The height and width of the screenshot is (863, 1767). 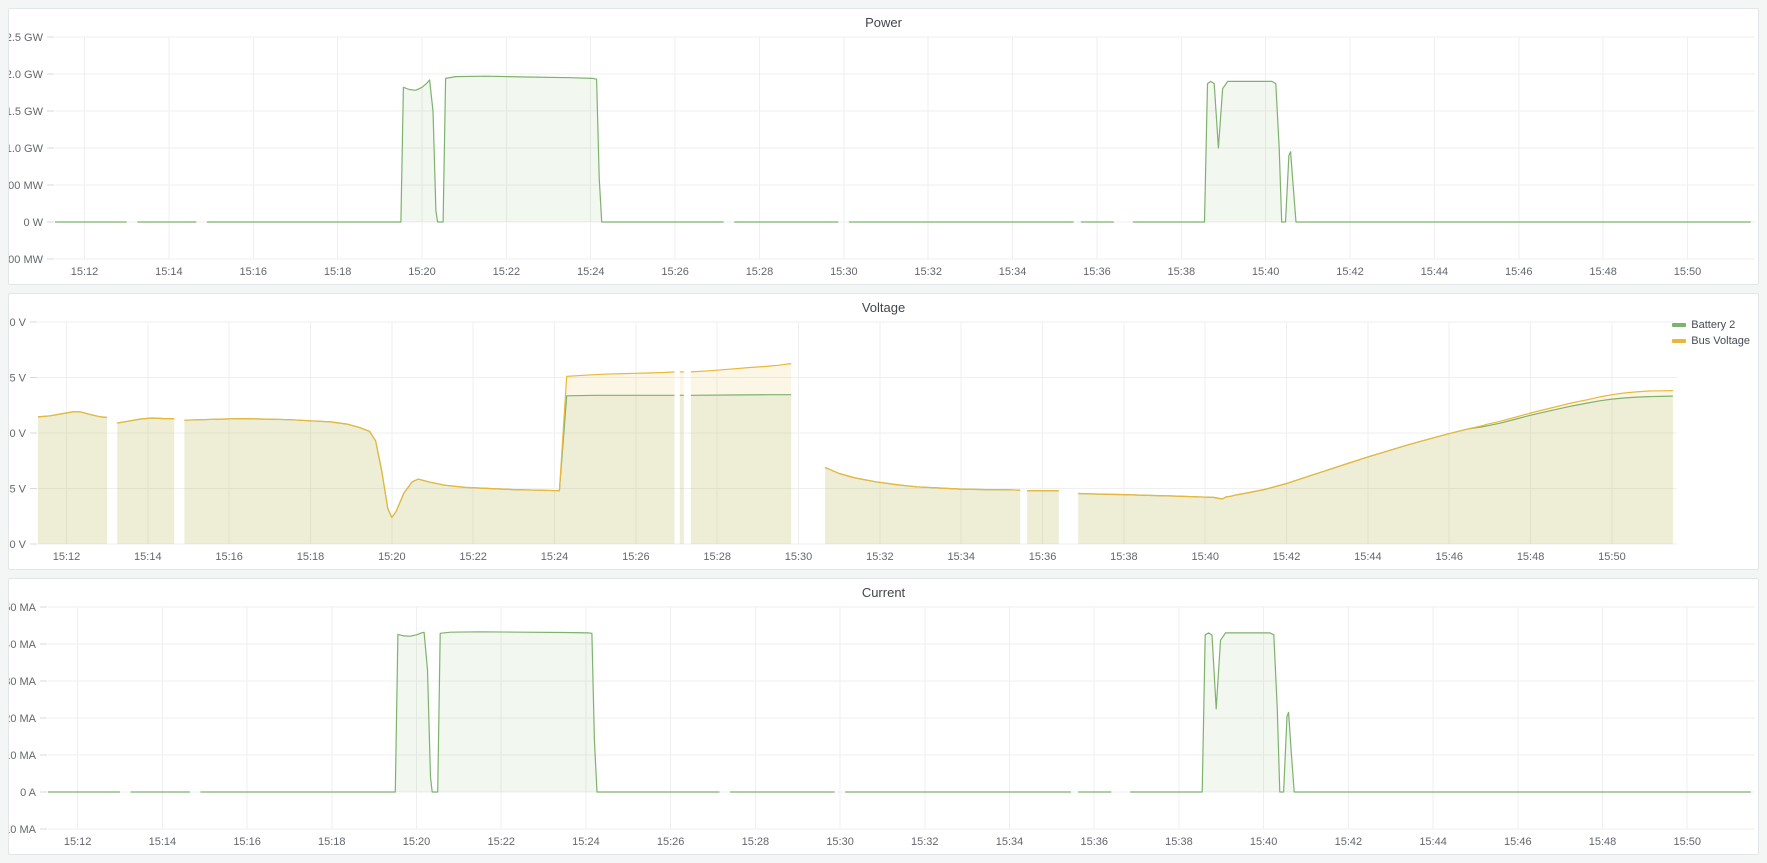 I want to click on svg-text: 40 V, so click(x=18, y=545).